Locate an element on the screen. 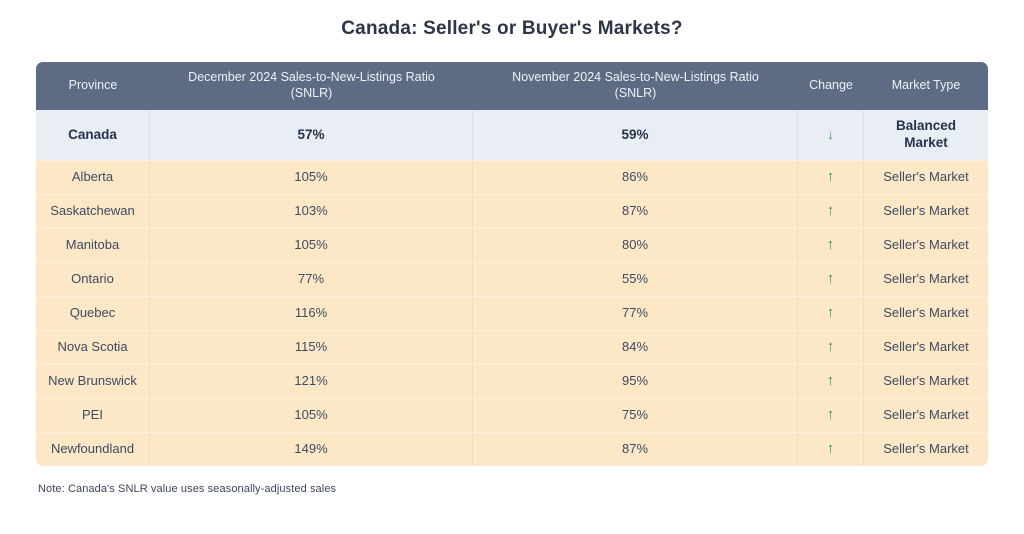  province-cell: Saskatchewan is located at coordinates (93, 211).